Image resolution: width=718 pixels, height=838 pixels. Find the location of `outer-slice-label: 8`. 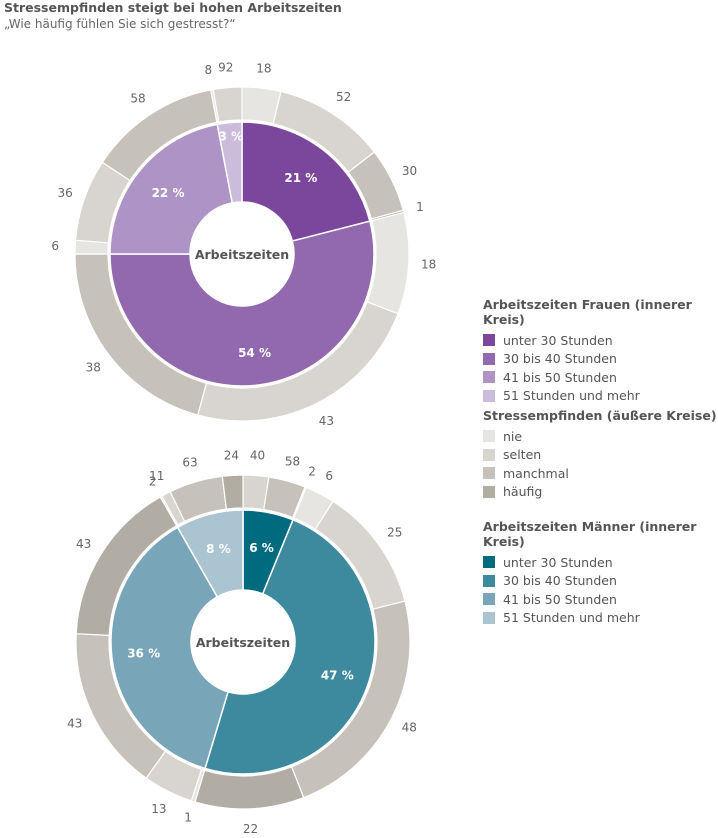

outer-slice-label: 8 is located at coordinates (209, 70).